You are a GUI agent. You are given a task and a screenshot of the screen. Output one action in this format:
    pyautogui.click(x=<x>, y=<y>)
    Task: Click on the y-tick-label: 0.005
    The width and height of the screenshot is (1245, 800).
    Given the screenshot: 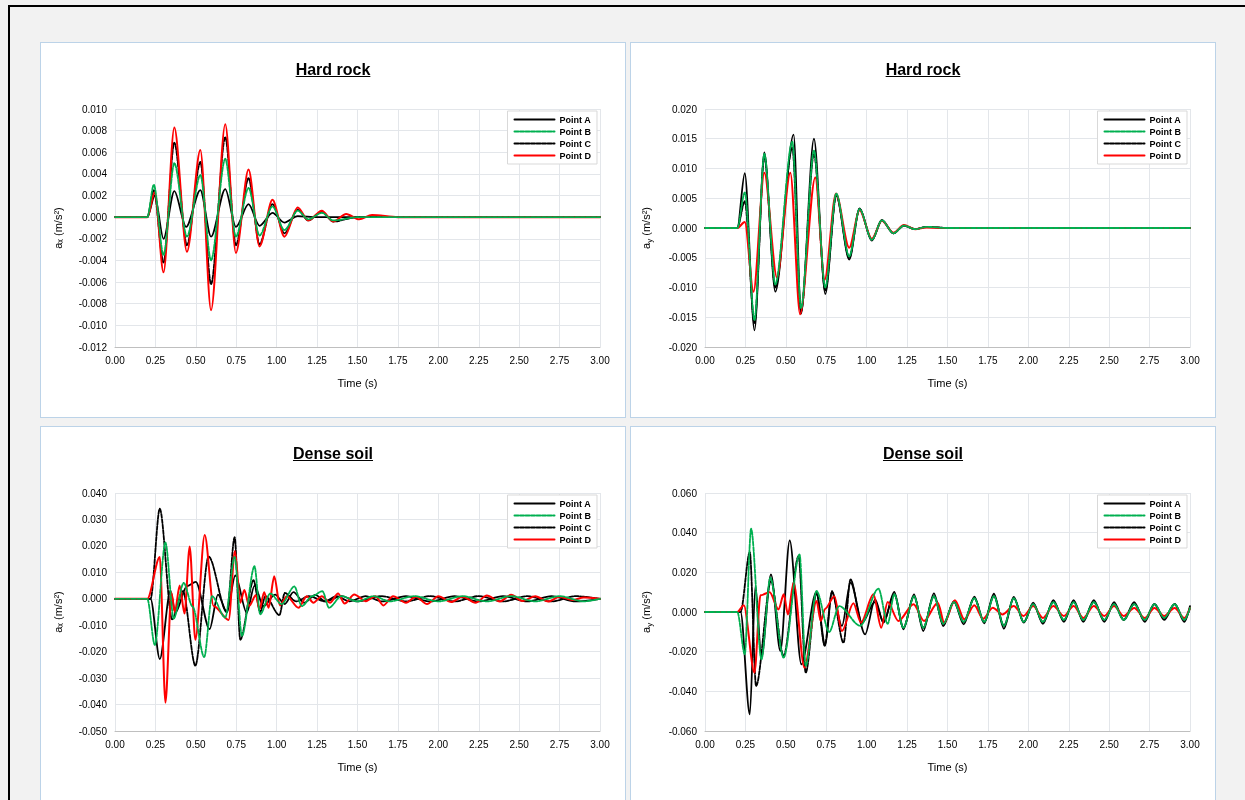 What is the action you would take?
    pyautogui.click(x=684, y=198)
    